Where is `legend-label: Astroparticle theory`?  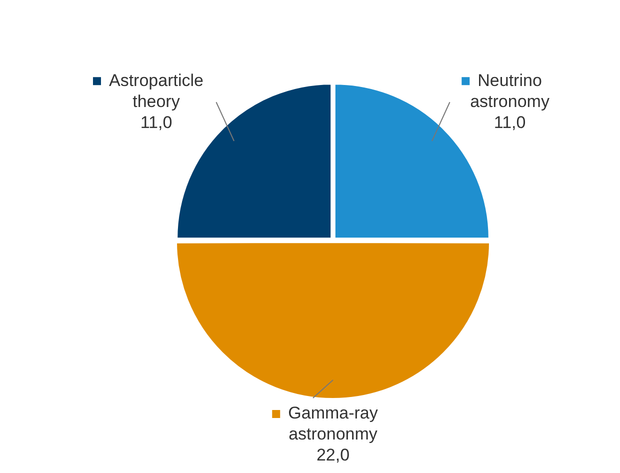
legend-label: Astroparticle theory is located at coordinates (156, 90).